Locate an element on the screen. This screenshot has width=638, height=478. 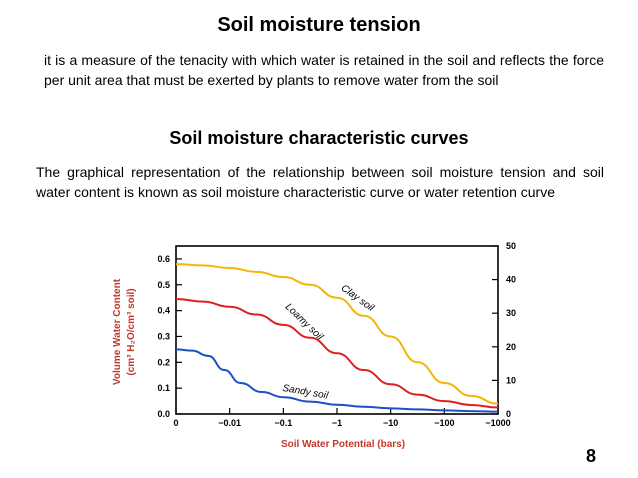
curve-label: Clay soil is located at coordinates (358, 299).